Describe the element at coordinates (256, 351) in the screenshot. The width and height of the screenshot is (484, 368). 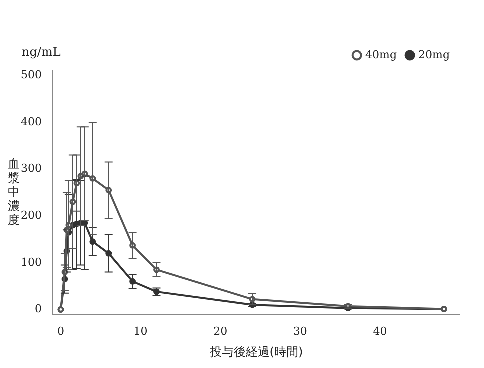
I see `x-axis-title: 投与後経過(時間)` at that location.